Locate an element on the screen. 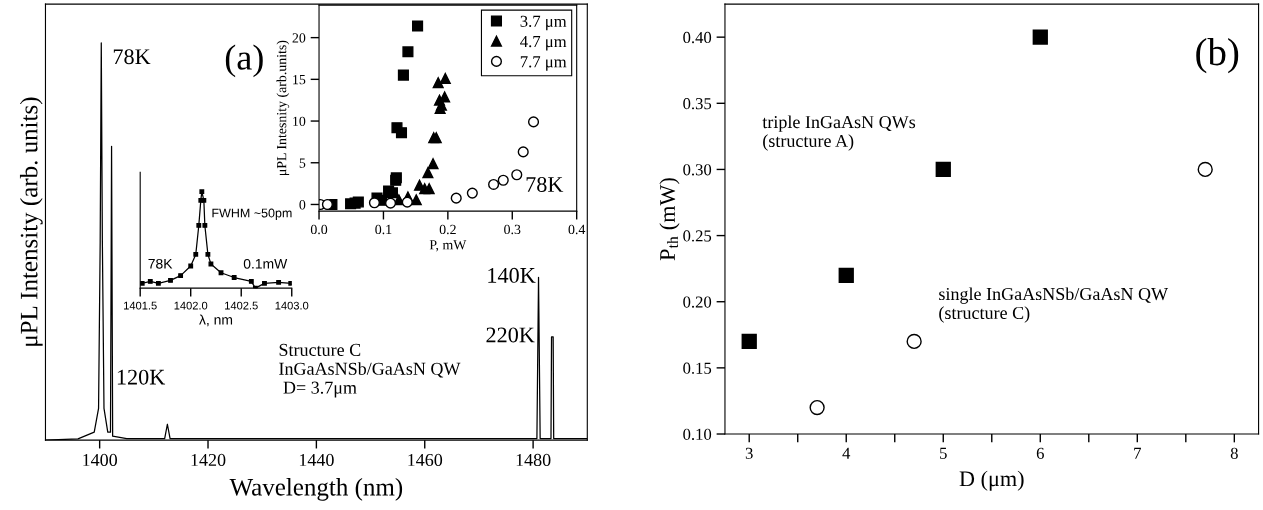 Image resolution: width=1263 pixels, height=510 pixels. y-tick-label: 0.20 is located at coordinates (697, 302).